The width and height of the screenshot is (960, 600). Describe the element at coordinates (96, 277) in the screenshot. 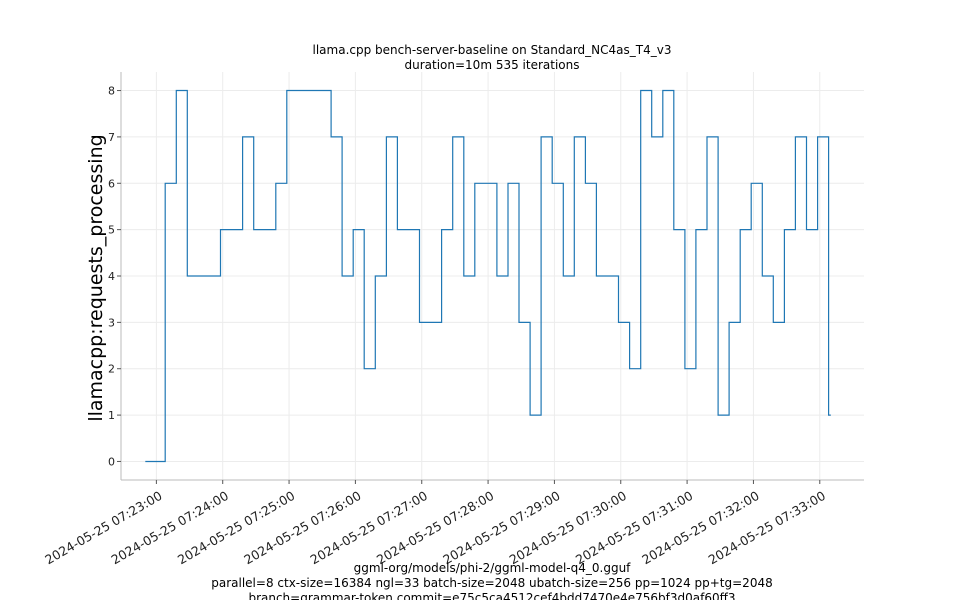

I see `y-axis-label: llamacpp:requests_processing` at that location.